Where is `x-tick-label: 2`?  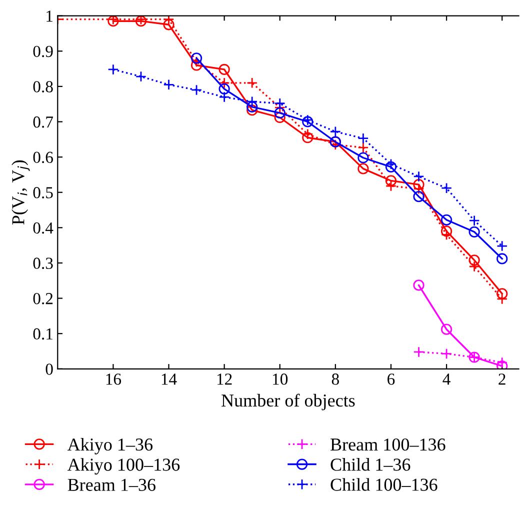 x-tick-label: 2 is located at coordinates (502, 379).